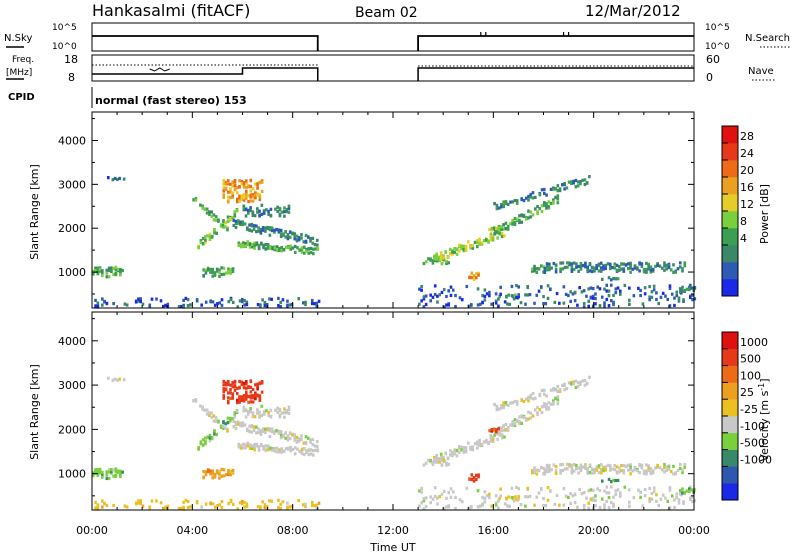 This screenshot has height=554, width=800. I want to click on y-tick-label: 3000, so click(72, 385).